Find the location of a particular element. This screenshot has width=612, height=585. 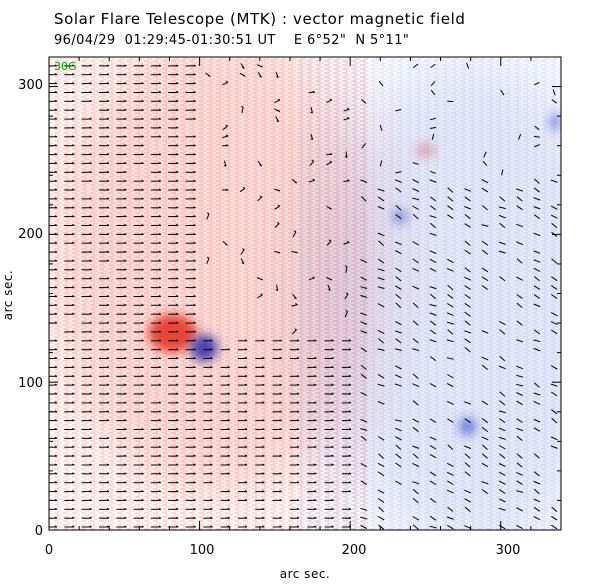

y-tick-label: 200 is located at coordinates (30, 234).